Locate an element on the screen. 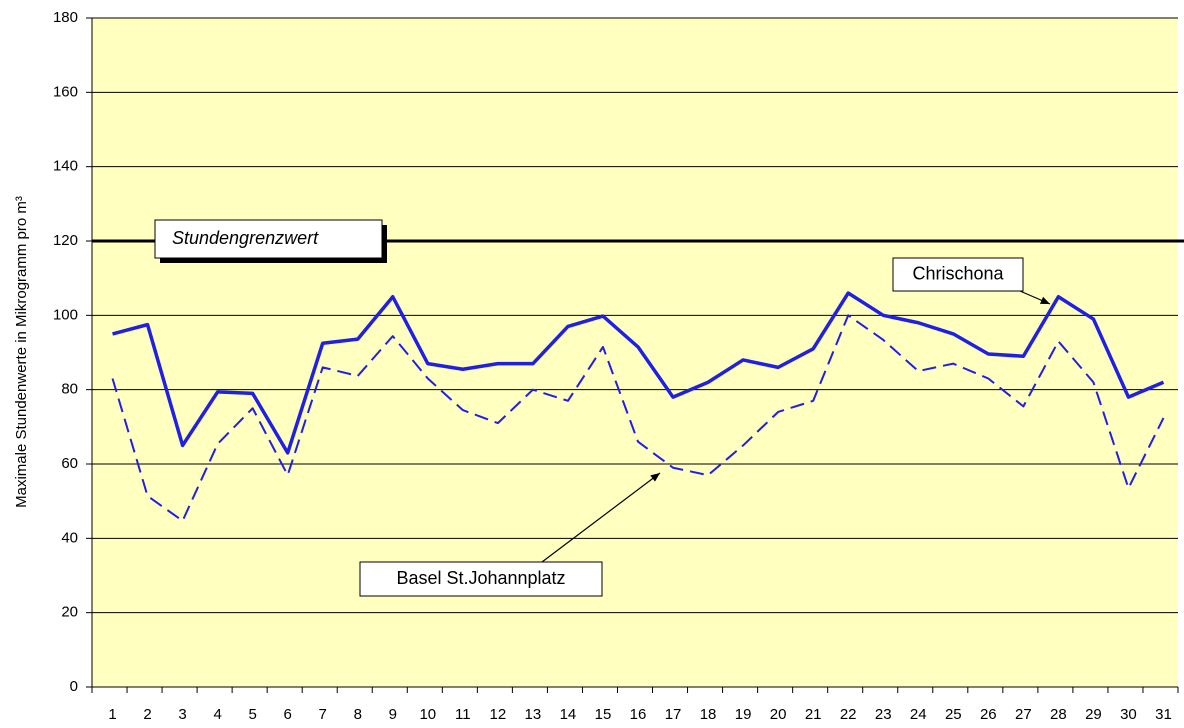  series-label: Chrischona is located at coordinates (958, 273).